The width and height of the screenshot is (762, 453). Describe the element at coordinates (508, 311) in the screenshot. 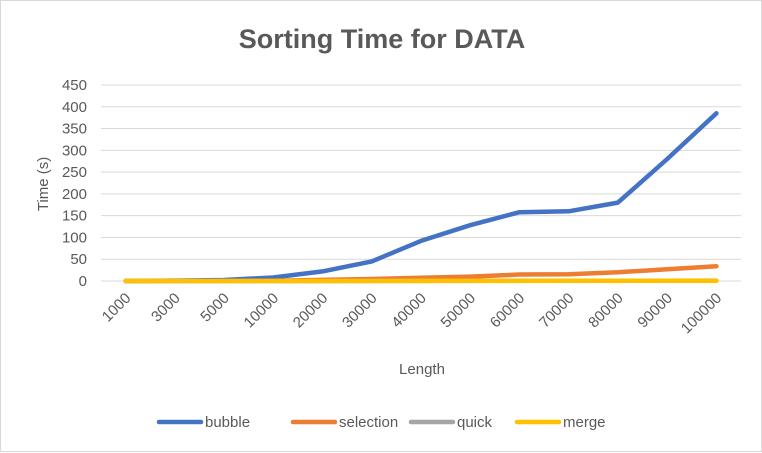

I see `x-tick-label: 60000` at that location.